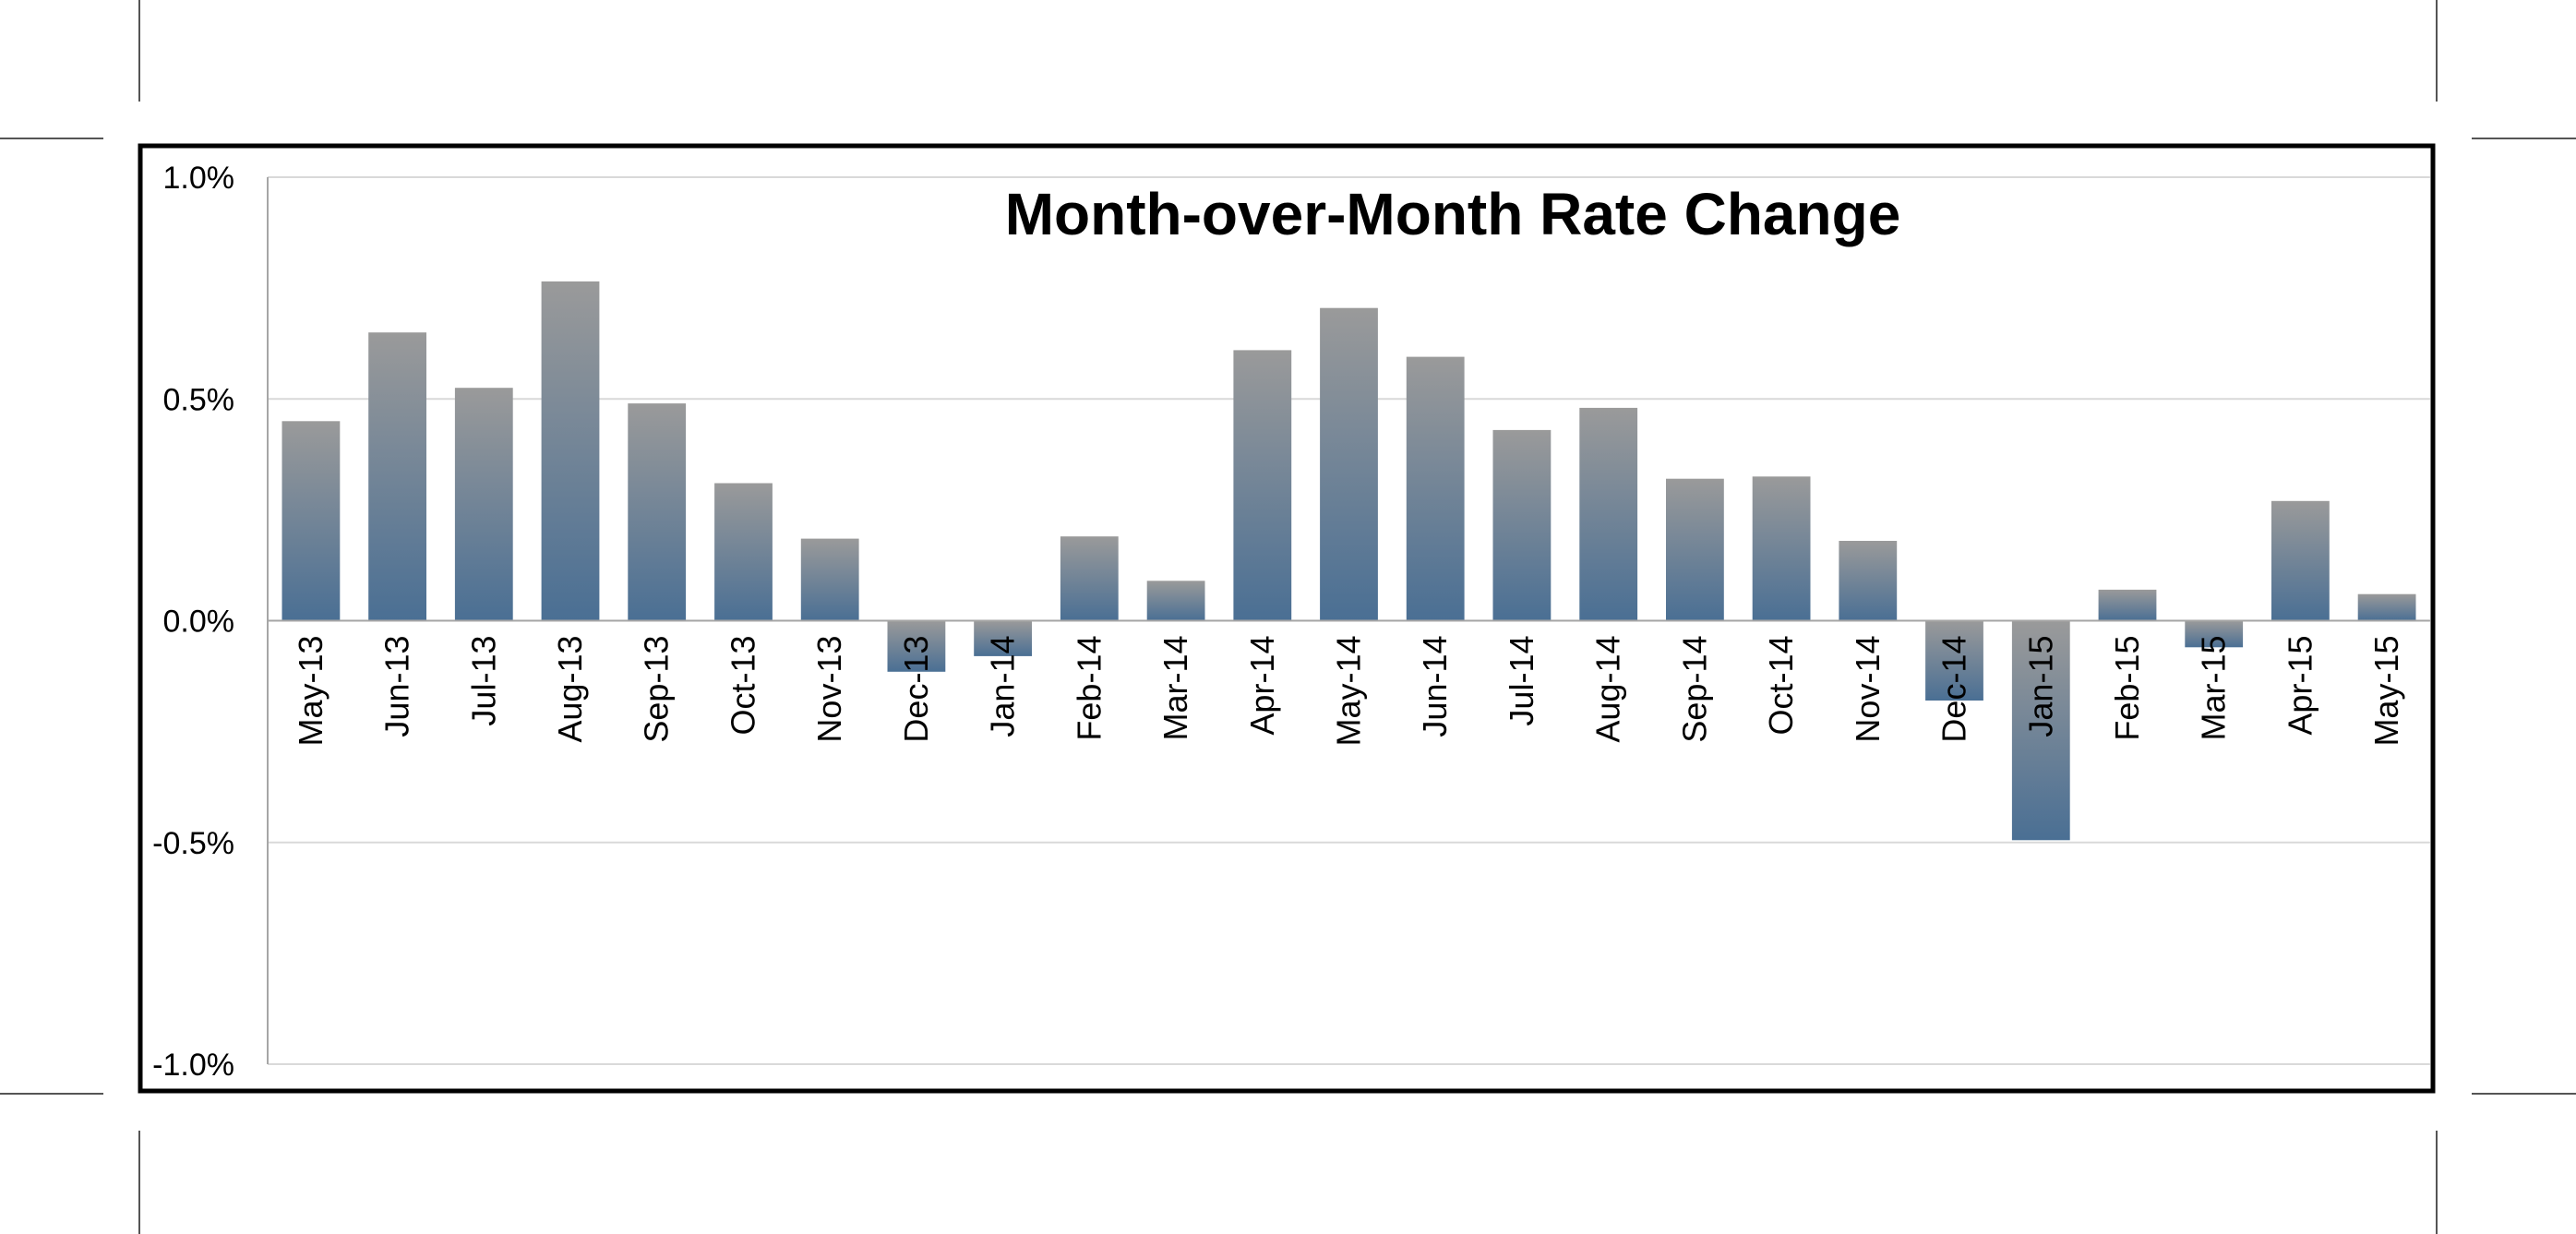 The width and height of the screenshot is (2576, 1234). I want to click on y-tick-label: -1.0%, so click(193, 1065).